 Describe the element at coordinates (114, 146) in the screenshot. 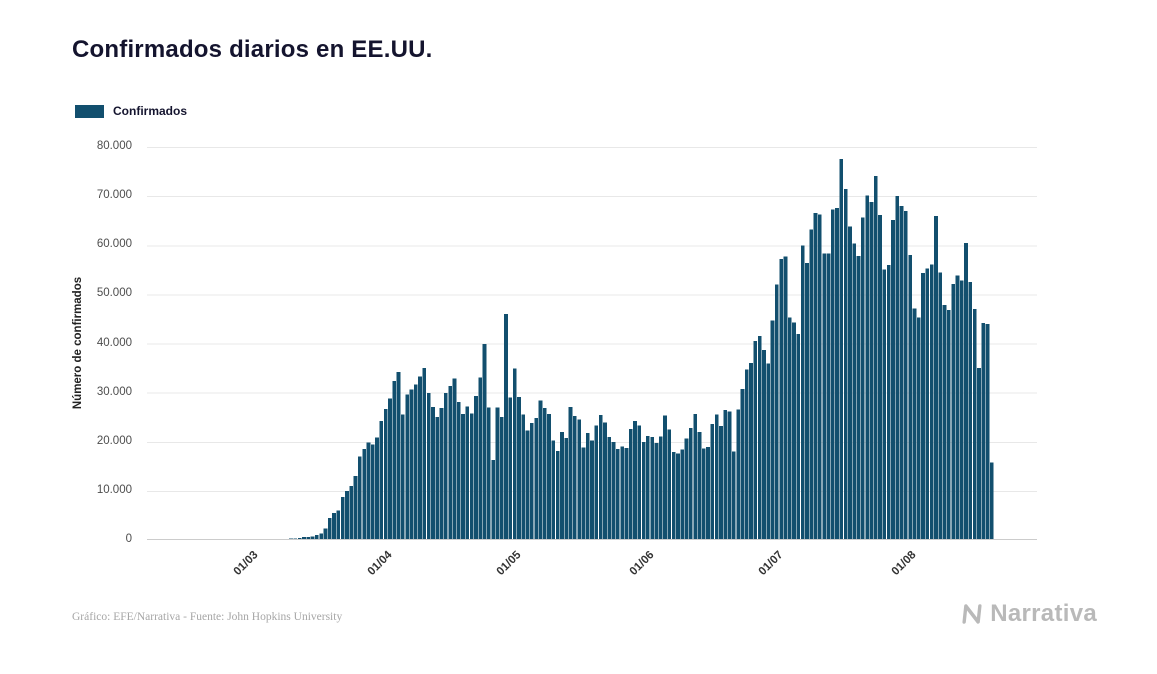

I see `y-tick-label: 80.000` at that location.